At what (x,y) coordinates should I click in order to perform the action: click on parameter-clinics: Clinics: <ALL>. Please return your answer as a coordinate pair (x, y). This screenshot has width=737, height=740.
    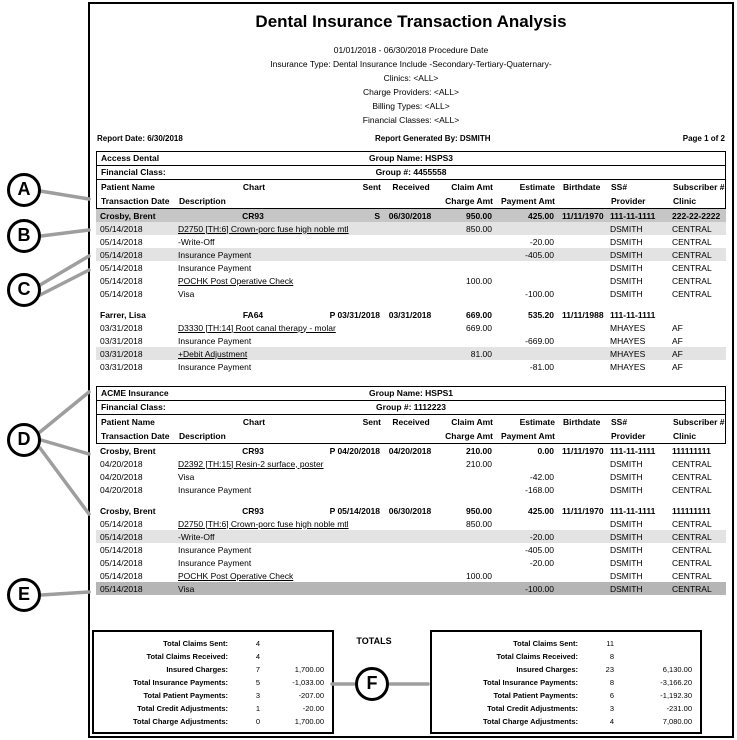
    Looking at the image, I should click on (411, 78).